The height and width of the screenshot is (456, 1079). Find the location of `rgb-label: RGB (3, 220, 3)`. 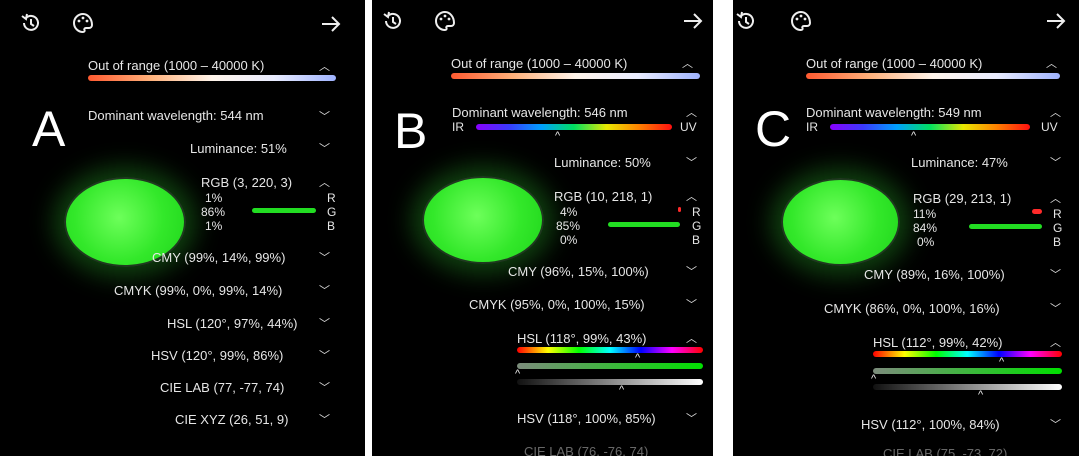

rgb-label: RGB (3, 220, 3) is located at coordinates (247, 182).